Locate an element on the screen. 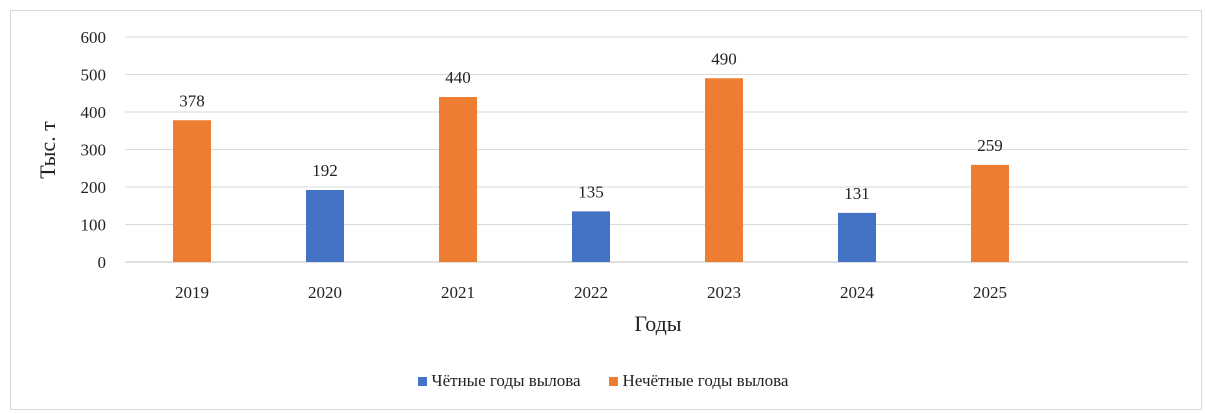  data-label-2023: 490 is located at coordinates (724, 58).